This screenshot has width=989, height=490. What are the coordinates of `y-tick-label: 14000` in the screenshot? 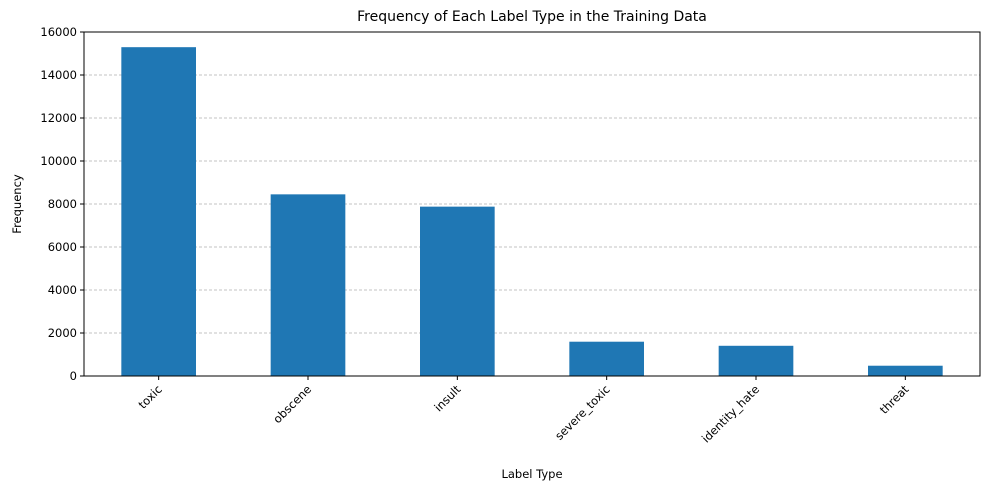 It's located at (58, 75).